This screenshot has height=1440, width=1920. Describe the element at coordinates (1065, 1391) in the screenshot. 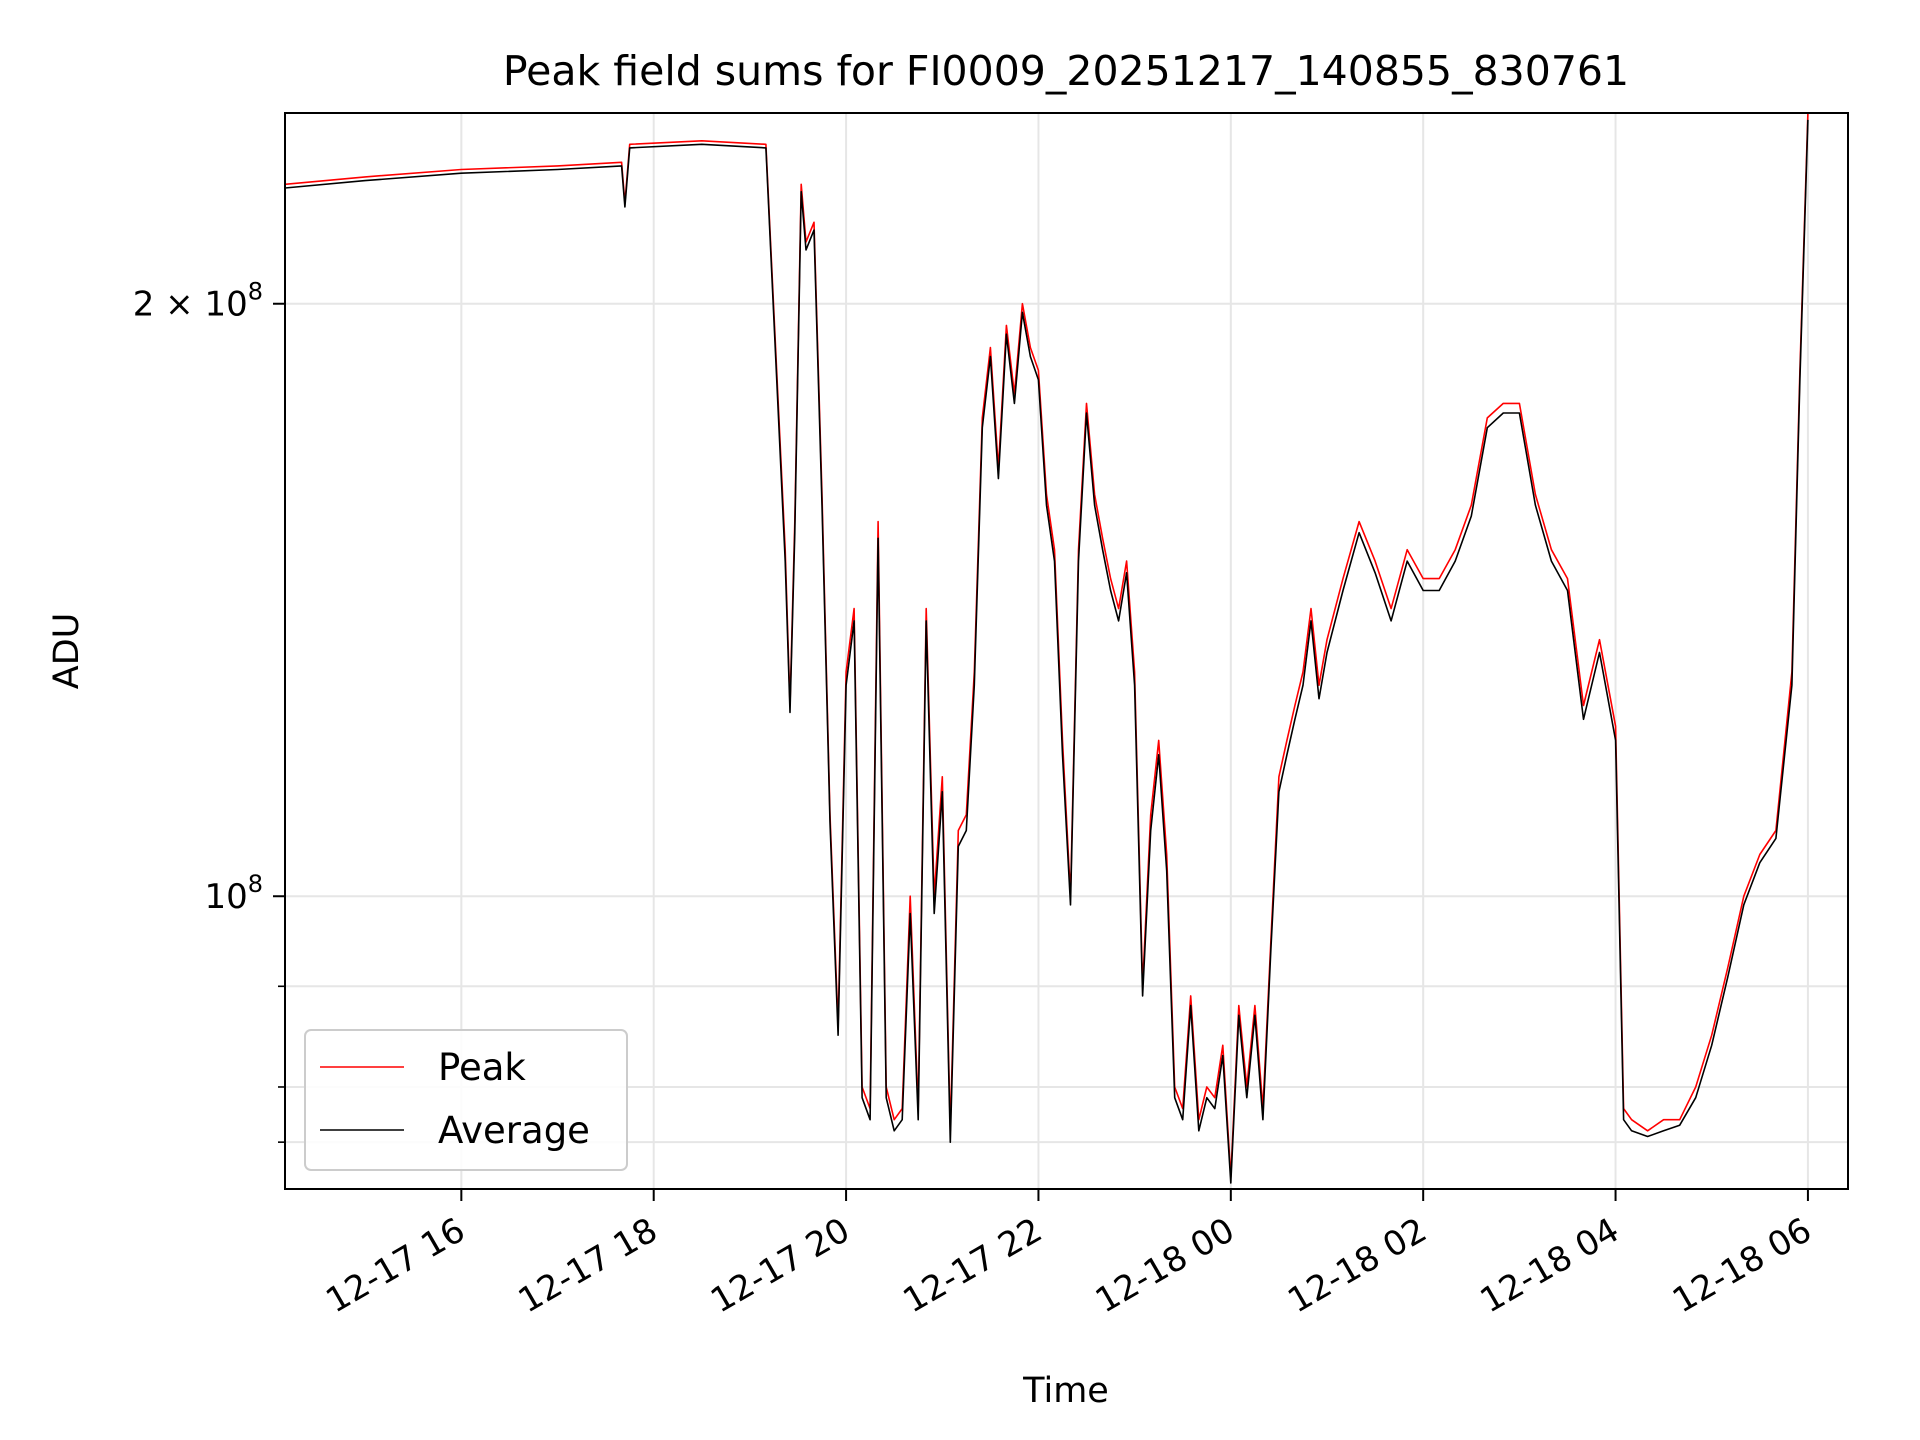

I see `x-axis-label: Time` at that location.